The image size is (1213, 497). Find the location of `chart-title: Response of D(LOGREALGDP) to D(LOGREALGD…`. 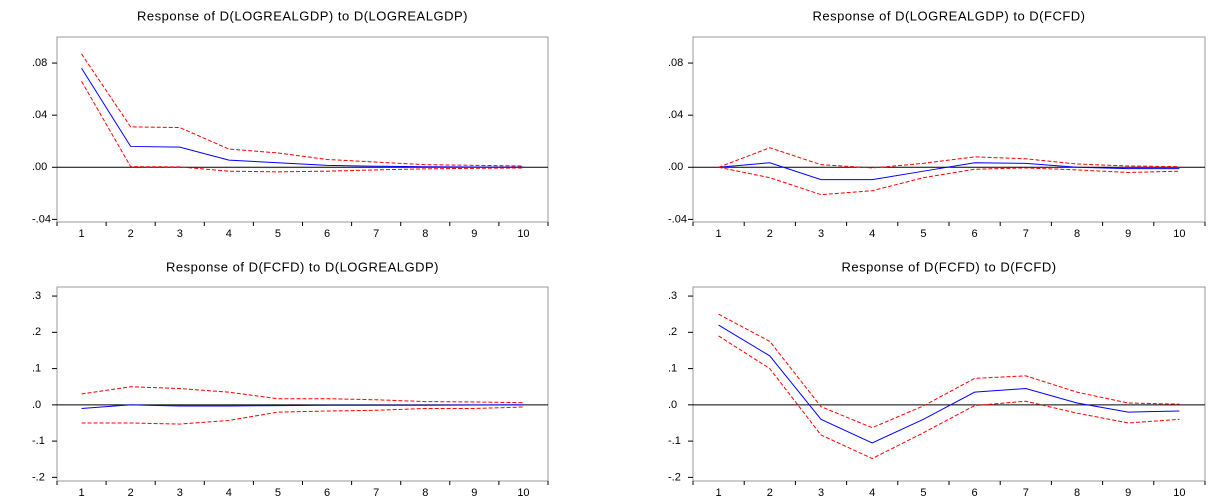

chart-title: Response of D(LOGREALGDP) to D(LOGREALGD… is located at coordinates (302, 15).